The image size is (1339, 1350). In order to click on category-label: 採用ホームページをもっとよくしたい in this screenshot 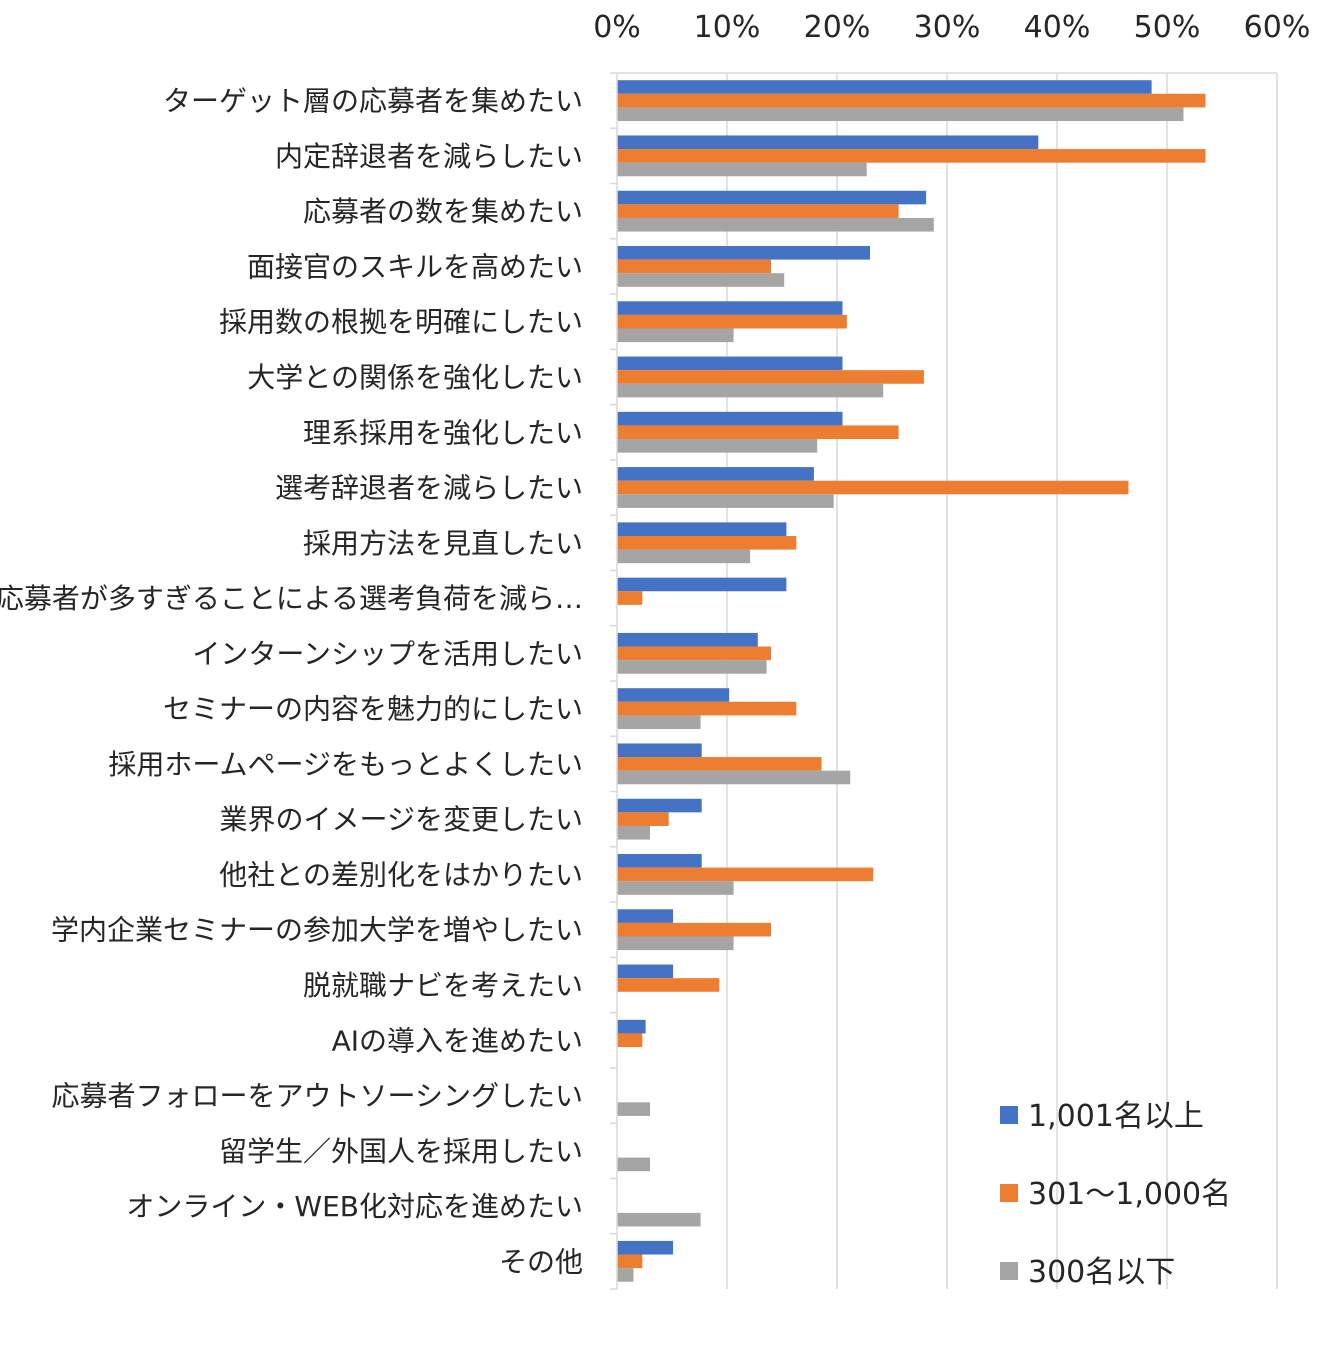, I will do `click(345, 764)`.